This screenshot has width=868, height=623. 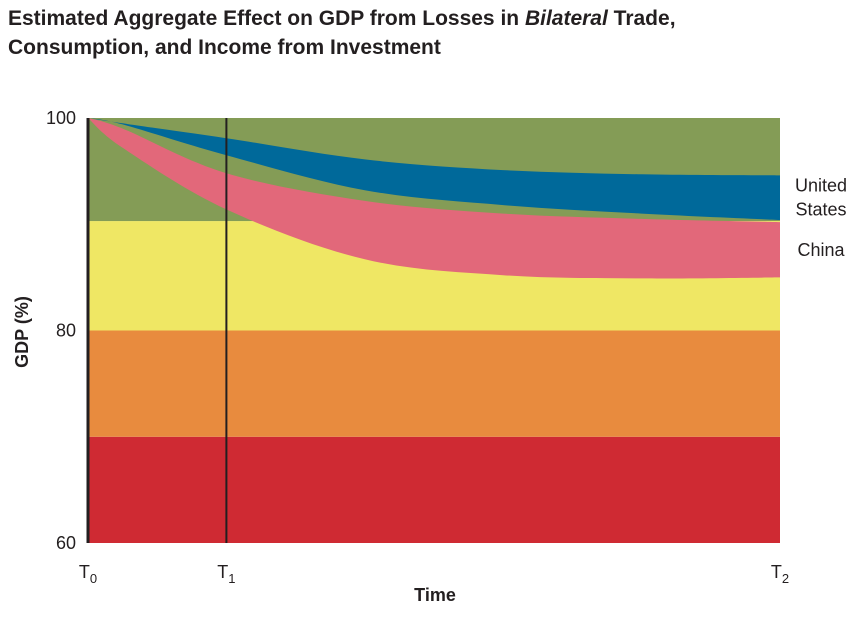 What do you see at coordinates (641, 18) in the screenshot?
I see `chart-title-part-2: Trade,` at bounding box center [641, 18].